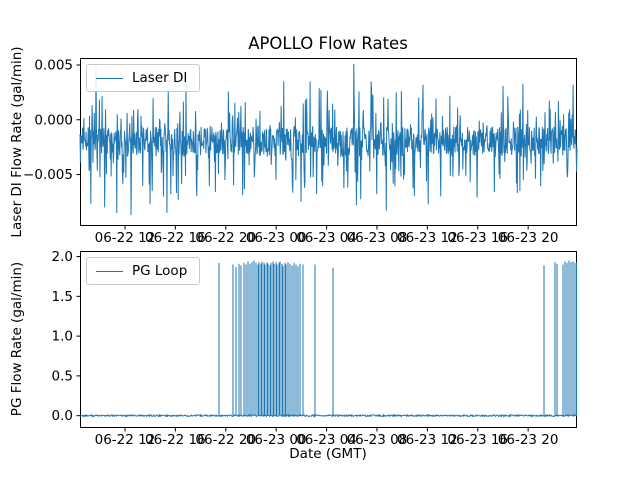 The image size is (640, 480). What do you see at coordinates (160, 78) in the screenshot?
I see `legend-label-laser-di: Laser DI` at bounding box center [160, 78].